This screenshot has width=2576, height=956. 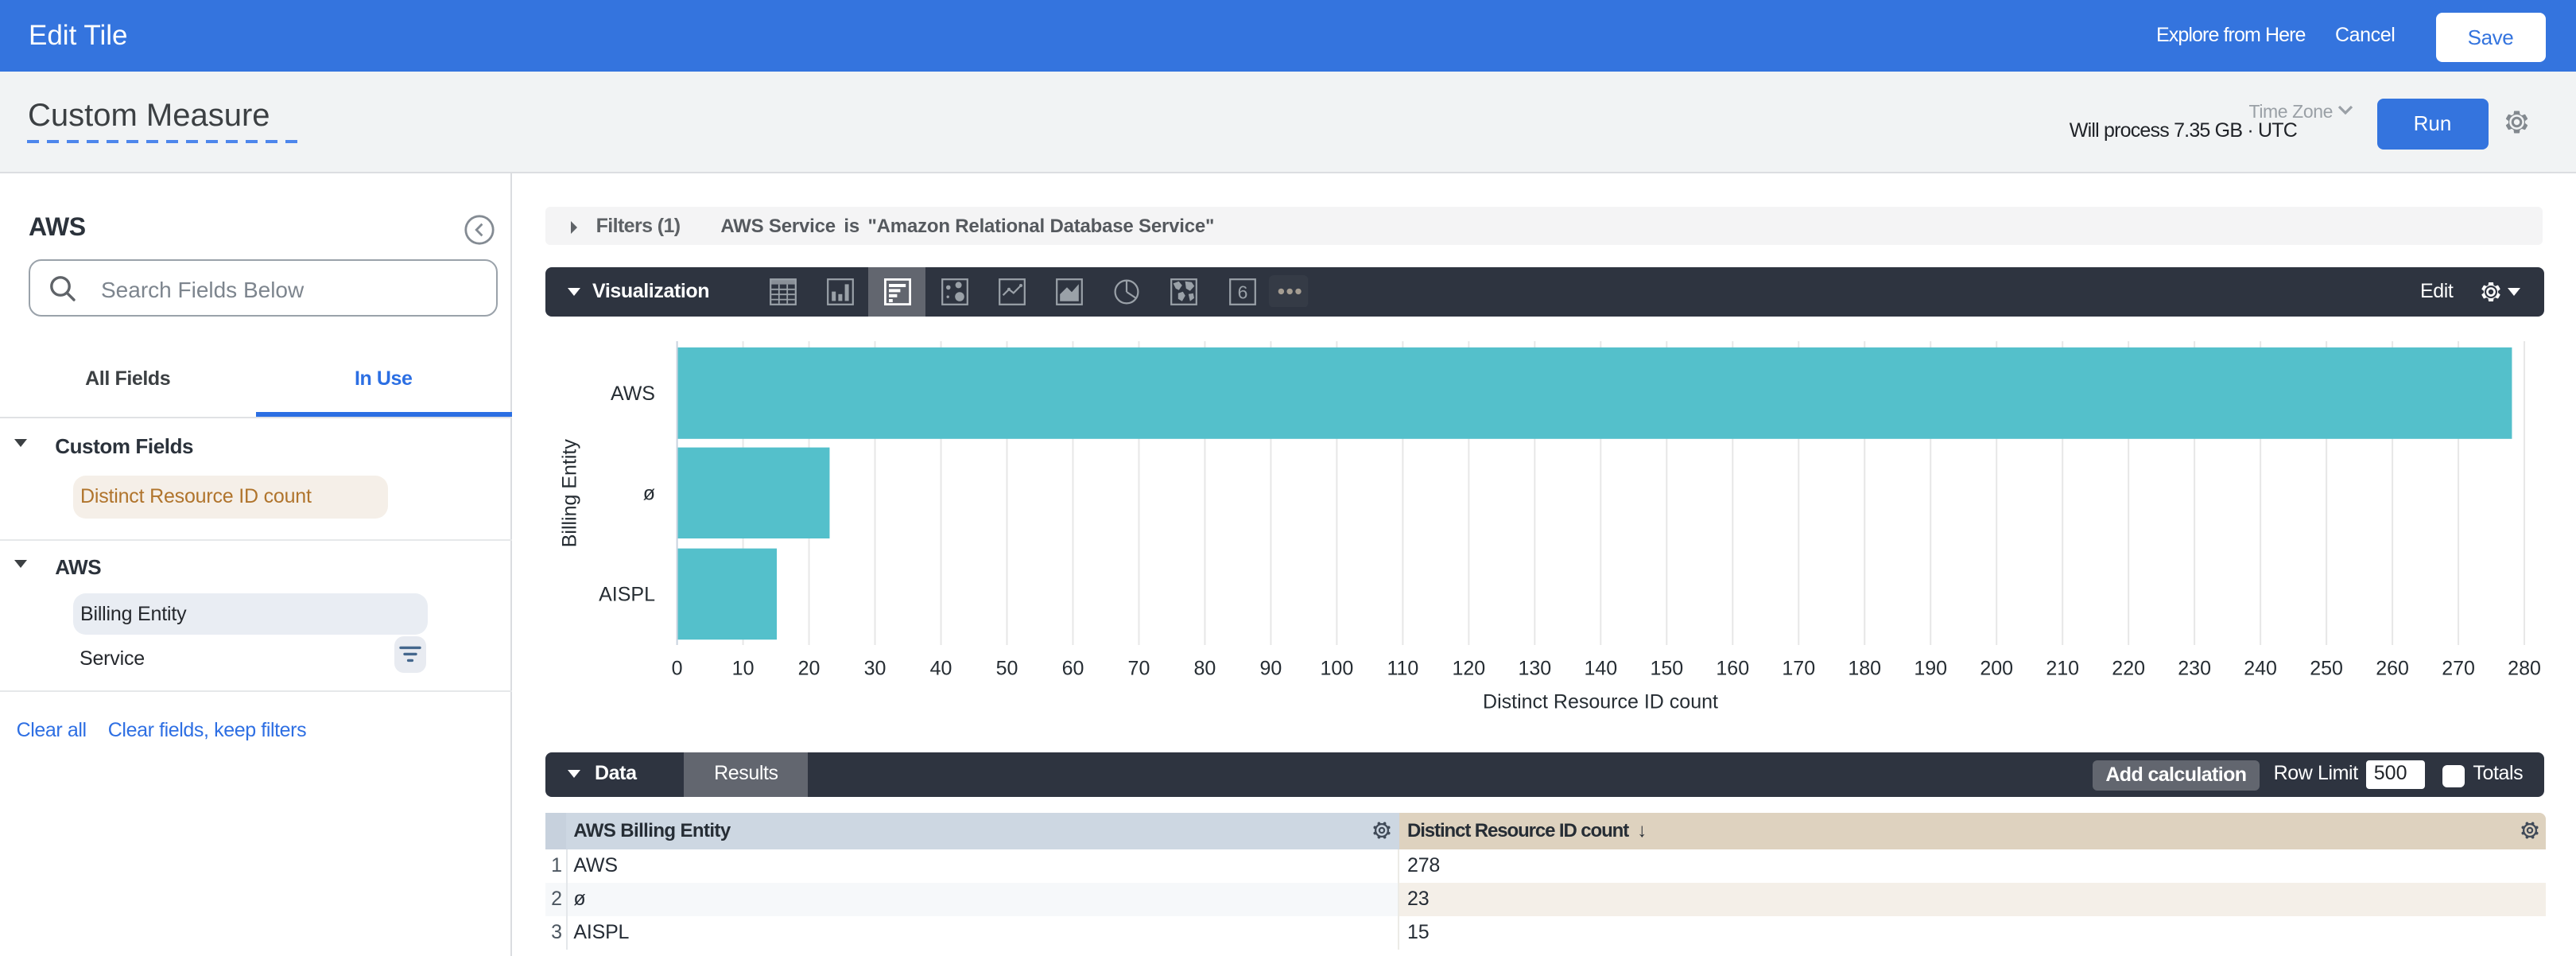 I want to click on svg-text: 210, so click(x=2061, y=669).